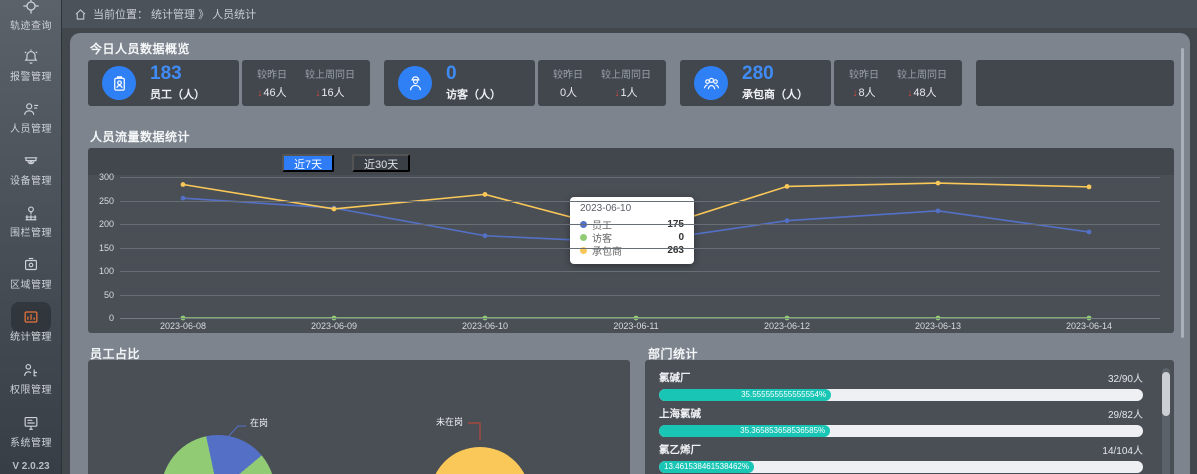  Describe the element at coordinates (629, 14) in the screenshot. I see `breadcrumb-bar: 当前位置： 统计管理 》 人员统计` at that location.